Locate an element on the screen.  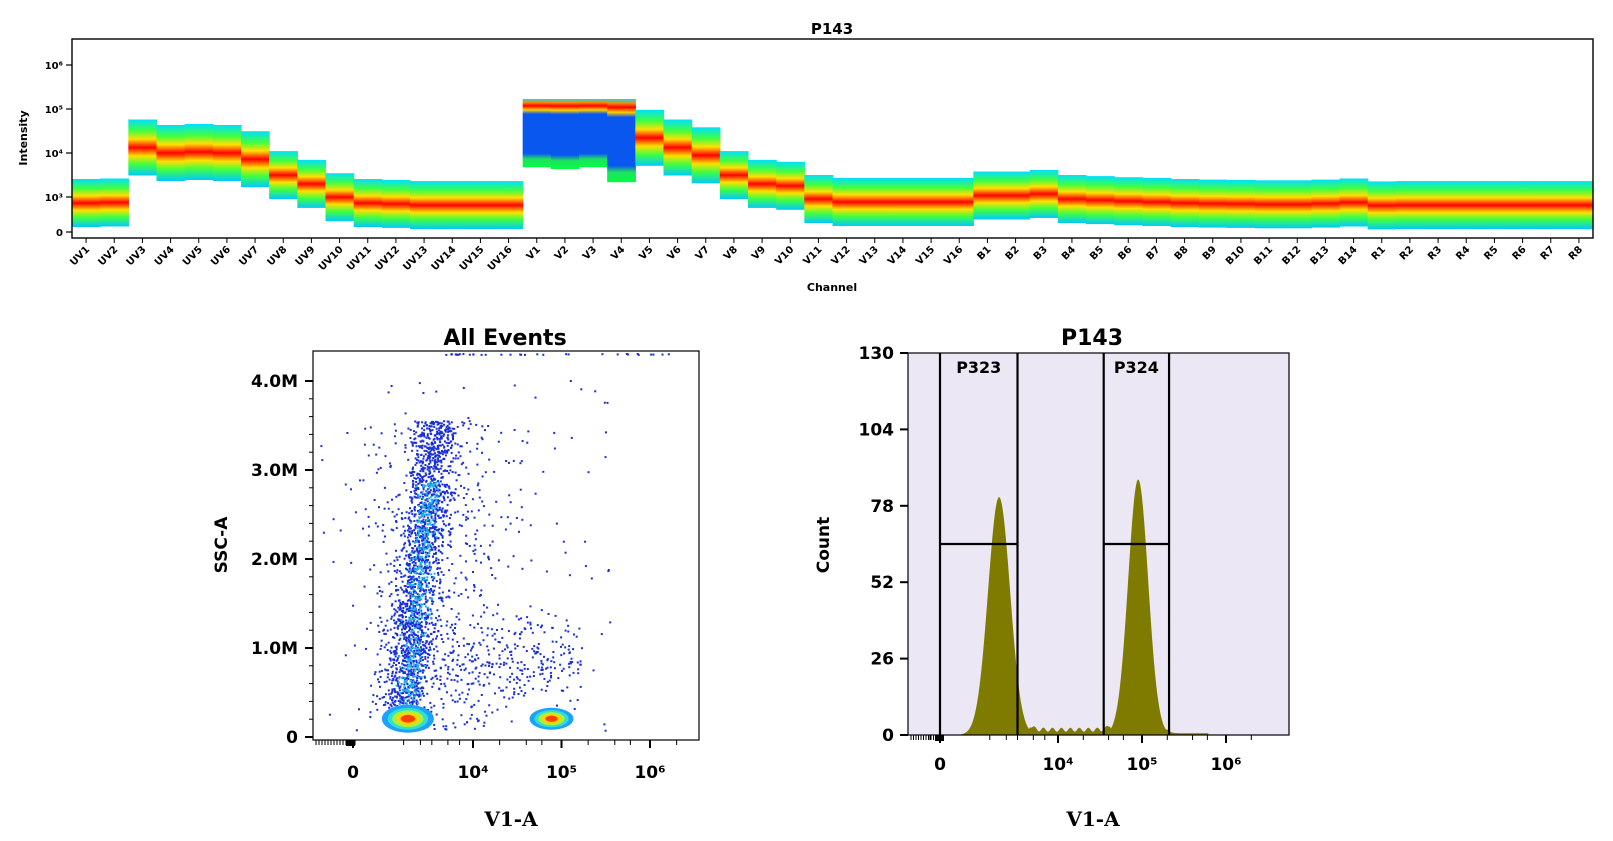
gate-P324: P324 is located at coordinates (1136, 544).